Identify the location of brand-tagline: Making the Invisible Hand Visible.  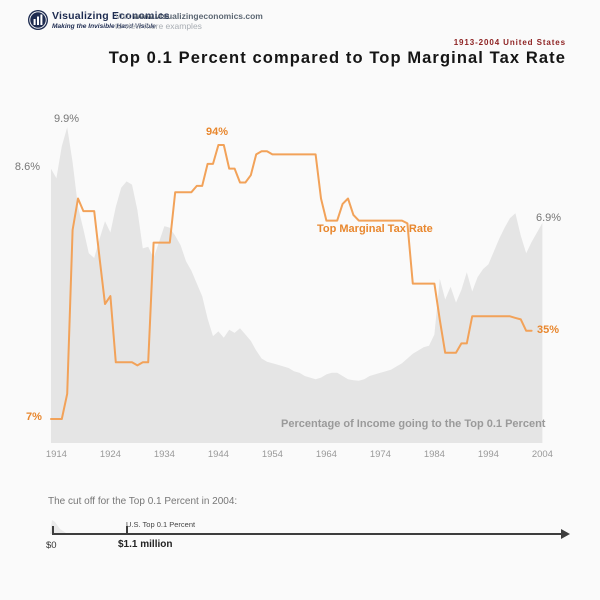
(104, 26).